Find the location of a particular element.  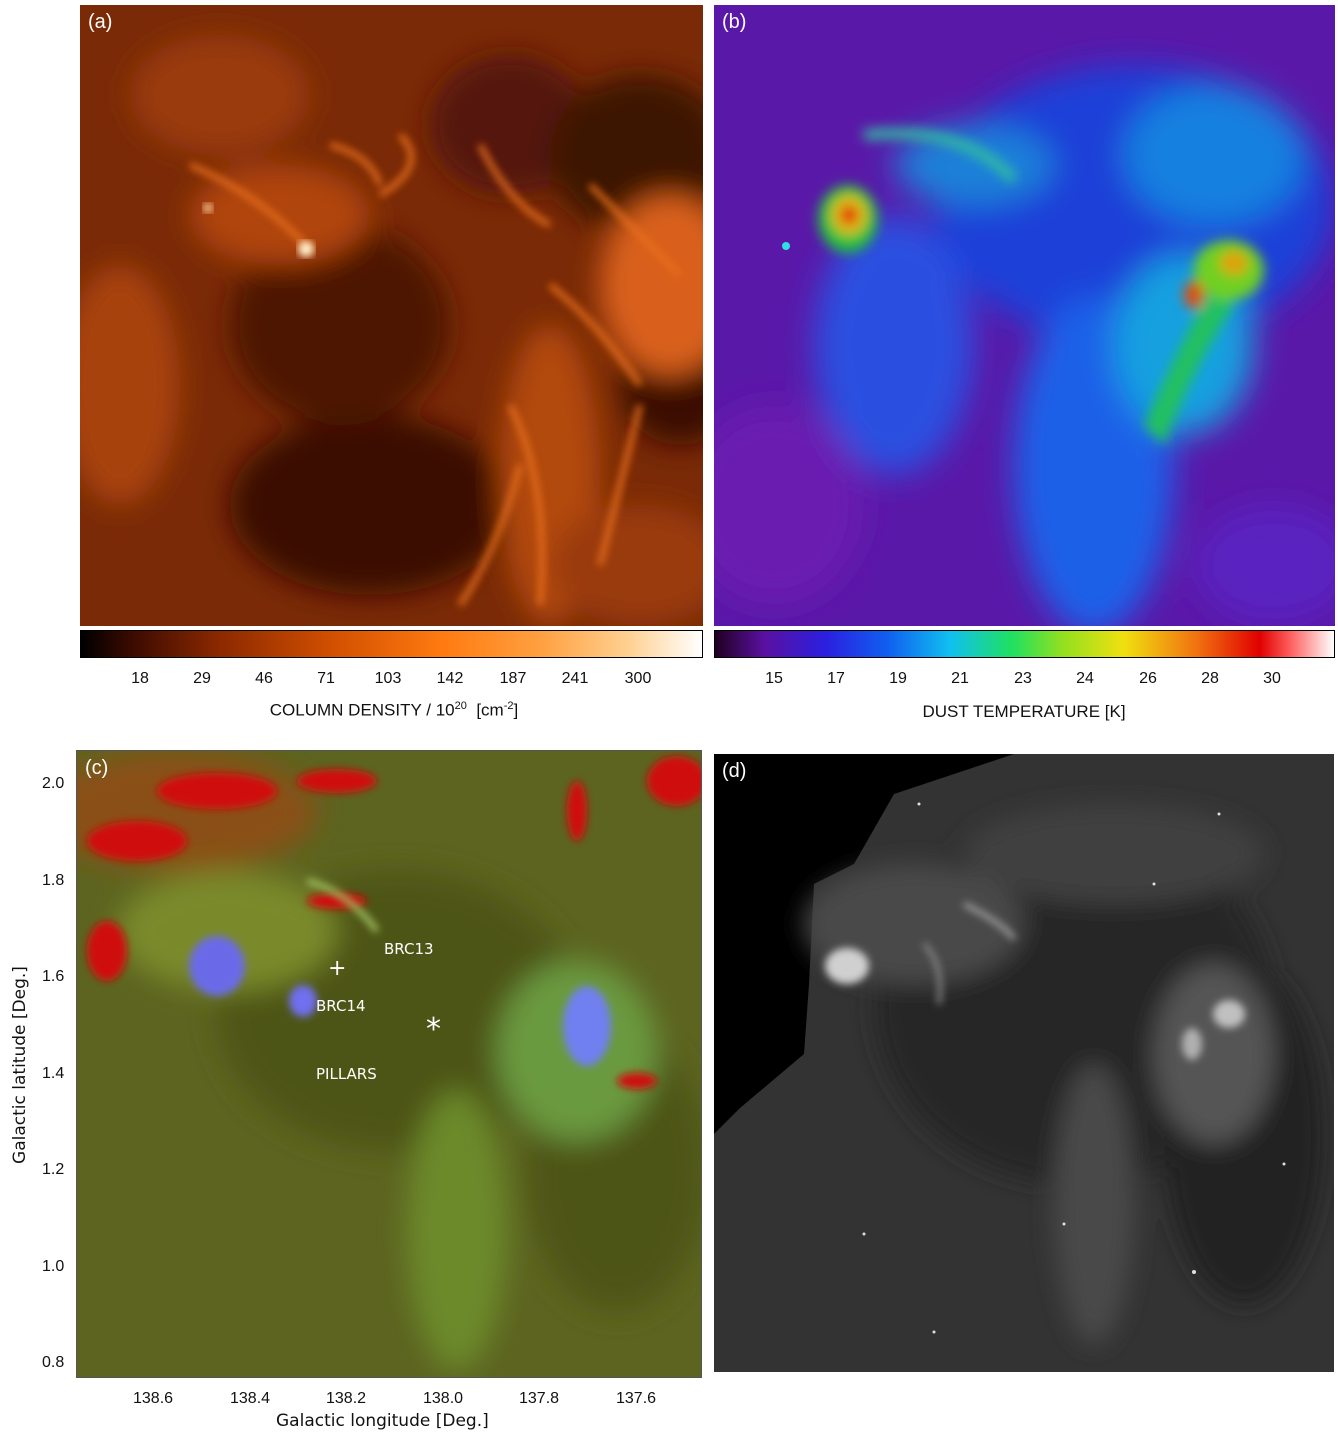

y-tick: 1.6 is located at coordinates (53, 976).